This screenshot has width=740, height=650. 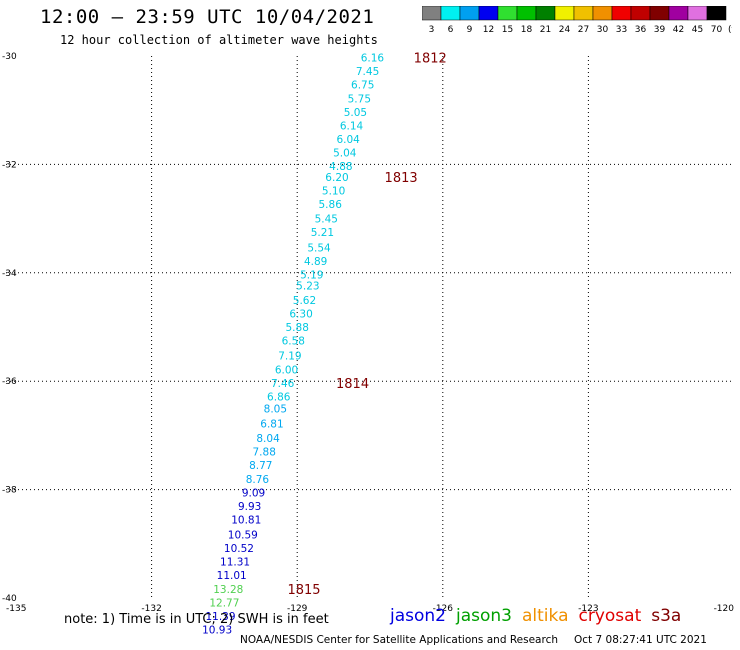 I want to click on wave-height-value: 13.28, so click(x=228, y=590).